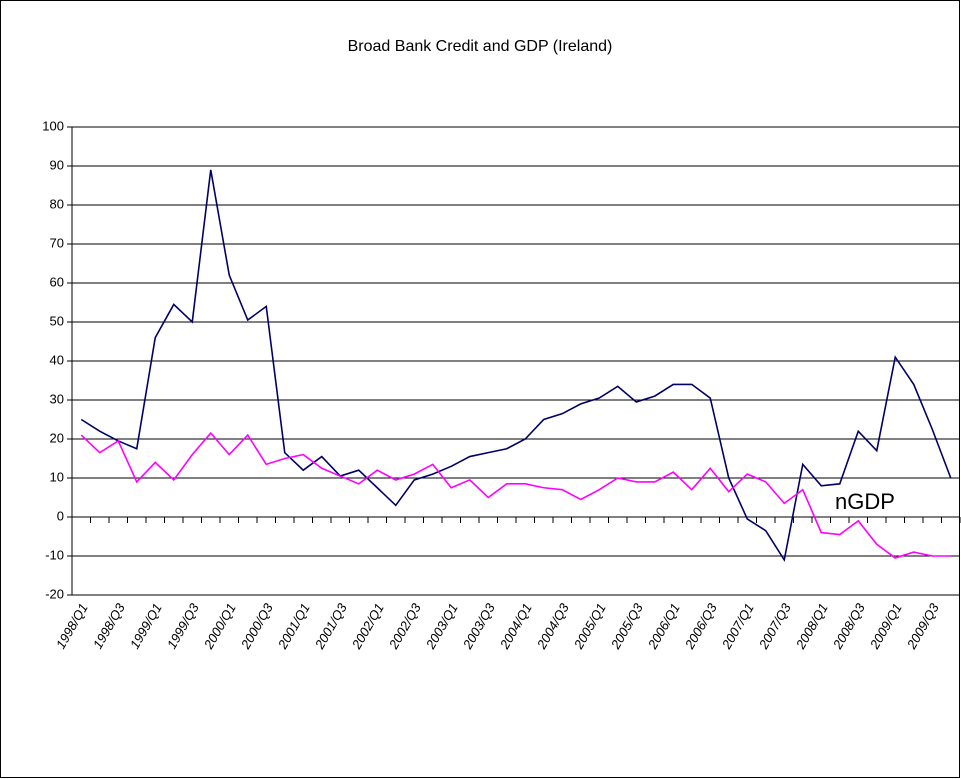  Describe the element at coordinates (54, 593) in the screenshot. I see `y-tick-label: -20` at that location.